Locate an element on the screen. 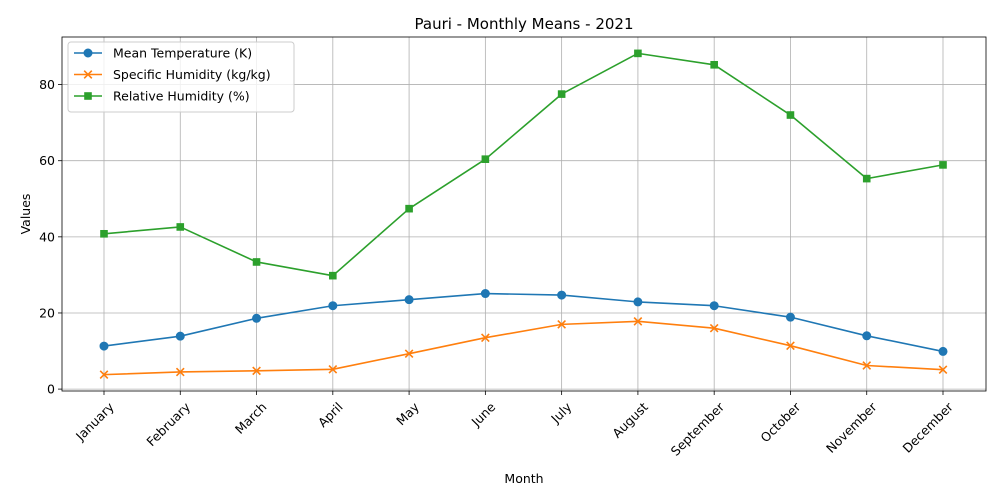 This screenshot has width=1000, height=500. legend-entry: Mean Temperature (K) is located at coordinates (163, 53).